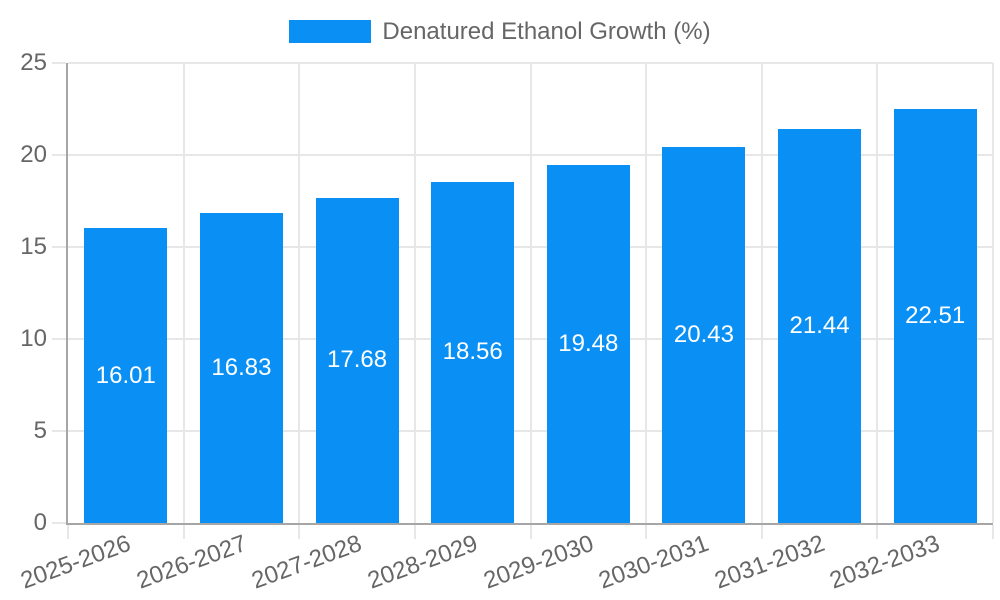 Image resolution: width=1000 pixels, height=600 pixels. Describe the element at coordinates (307, 562) in the screenshot. I see `x-tick-label: 2027-2028` at that location.